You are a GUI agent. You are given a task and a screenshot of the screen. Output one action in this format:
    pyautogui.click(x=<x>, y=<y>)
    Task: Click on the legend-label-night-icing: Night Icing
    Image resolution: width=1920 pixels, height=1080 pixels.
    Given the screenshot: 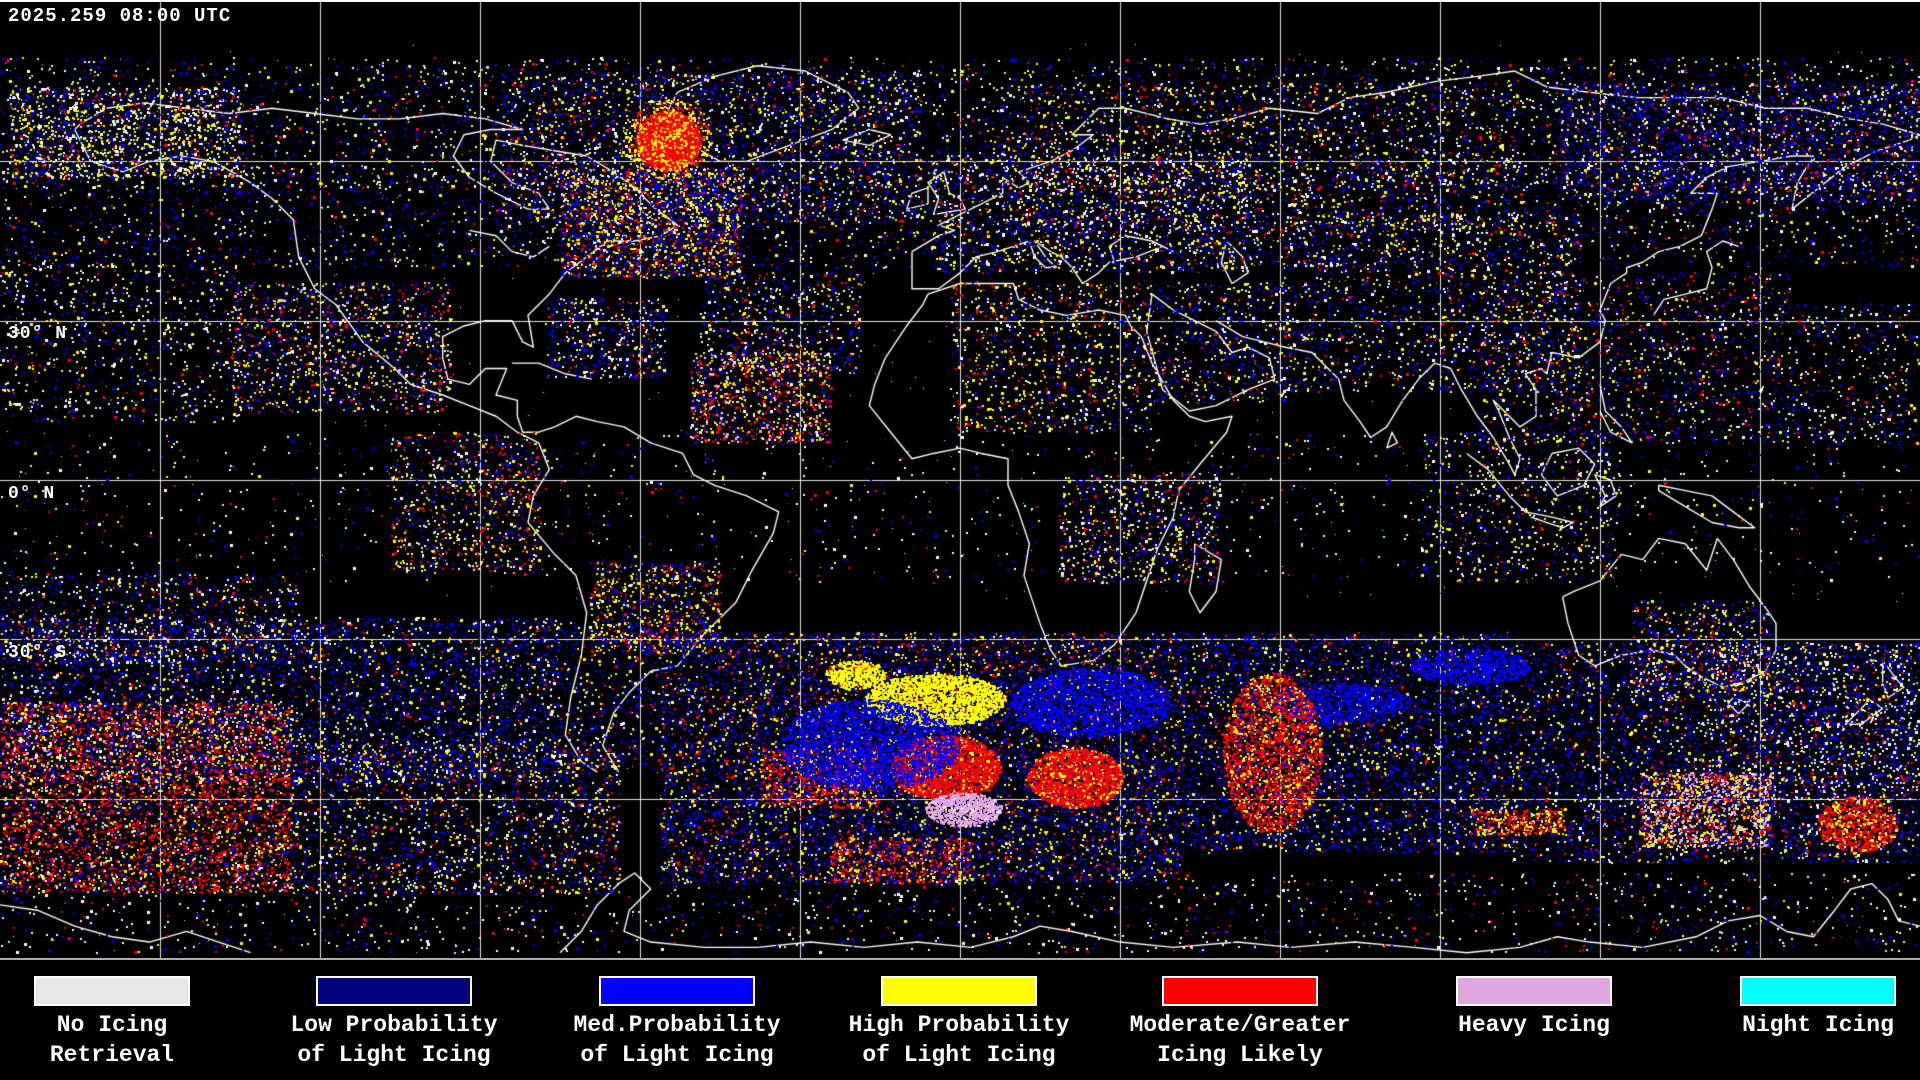 What is the action you would take?
    pyautogui.click(x=1818, y=1025)
    